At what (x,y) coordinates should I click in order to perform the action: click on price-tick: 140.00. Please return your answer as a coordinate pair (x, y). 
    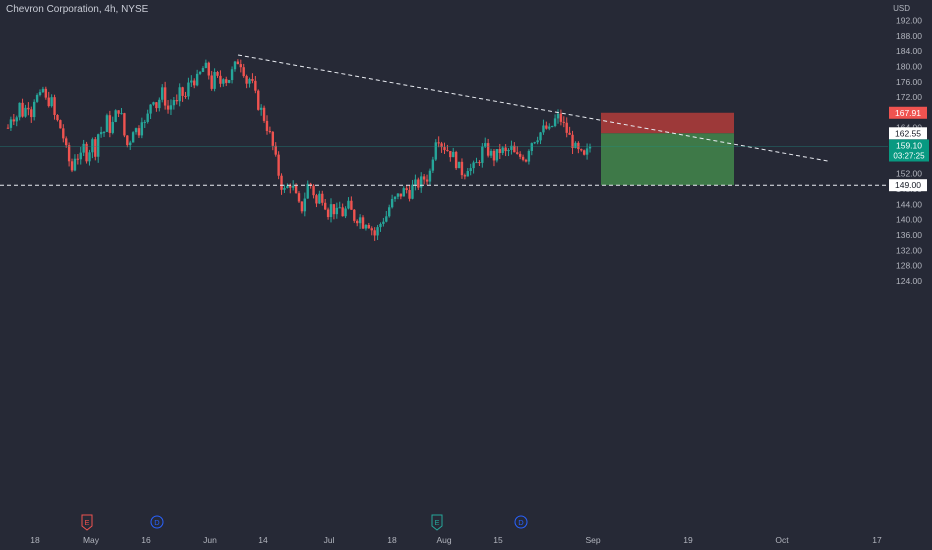
    Looking at the image, I should click on (909, 220).